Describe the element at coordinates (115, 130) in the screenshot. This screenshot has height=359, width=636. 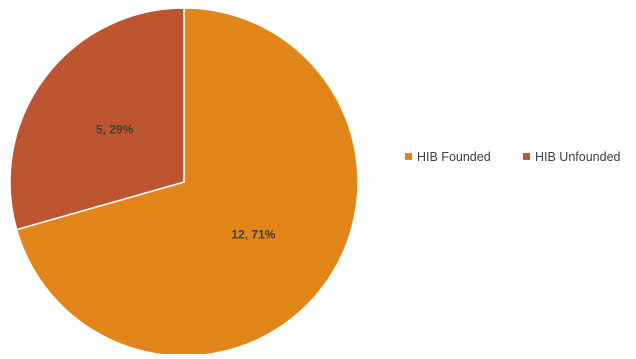
I see `data-label-hib-unfounded: 5, 29%` at that location.